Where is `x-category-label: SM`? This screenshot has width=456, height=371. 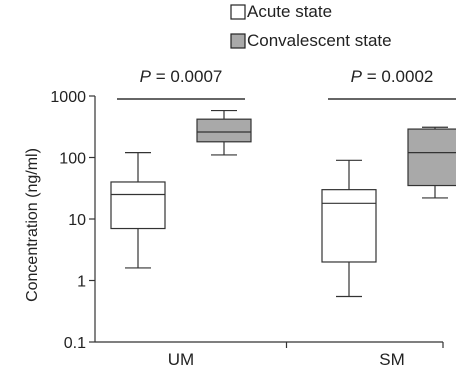 x-category-label: SM is located at coordinates (392, 359).